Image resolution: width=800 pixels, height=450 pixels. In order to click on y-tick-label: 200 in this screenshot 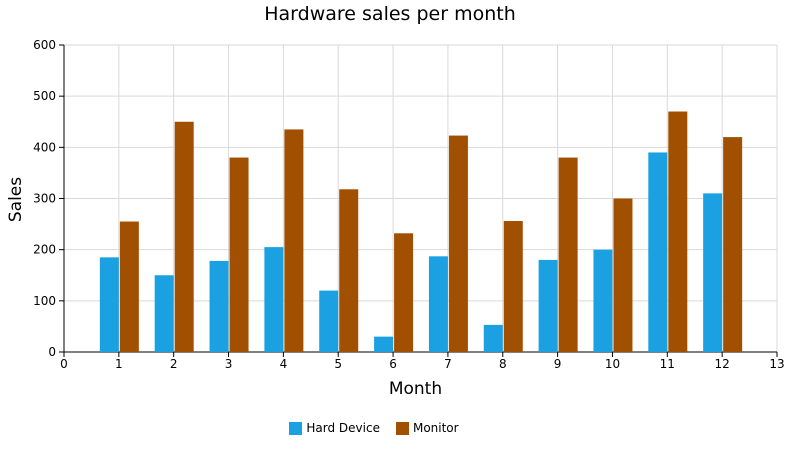, I will do `click(44, 250)`.